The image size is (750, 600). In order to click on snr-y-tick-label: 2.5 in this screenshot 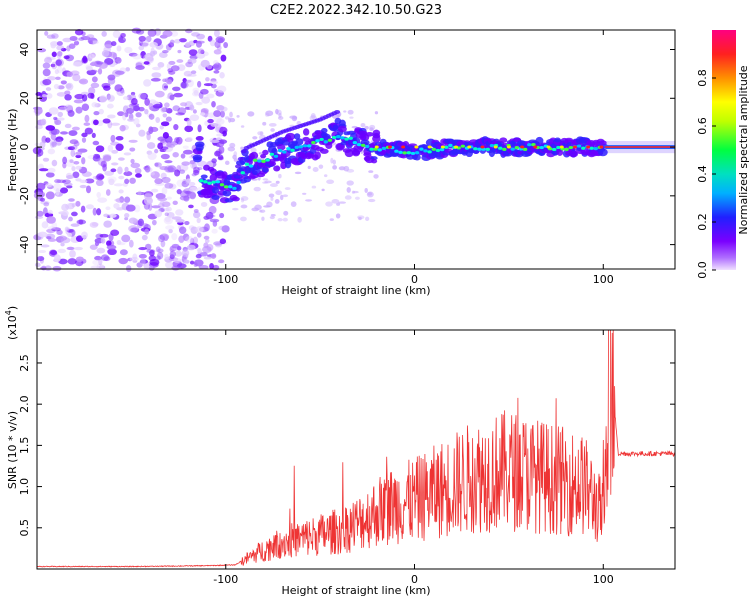, I will do `click(24, 363)`.